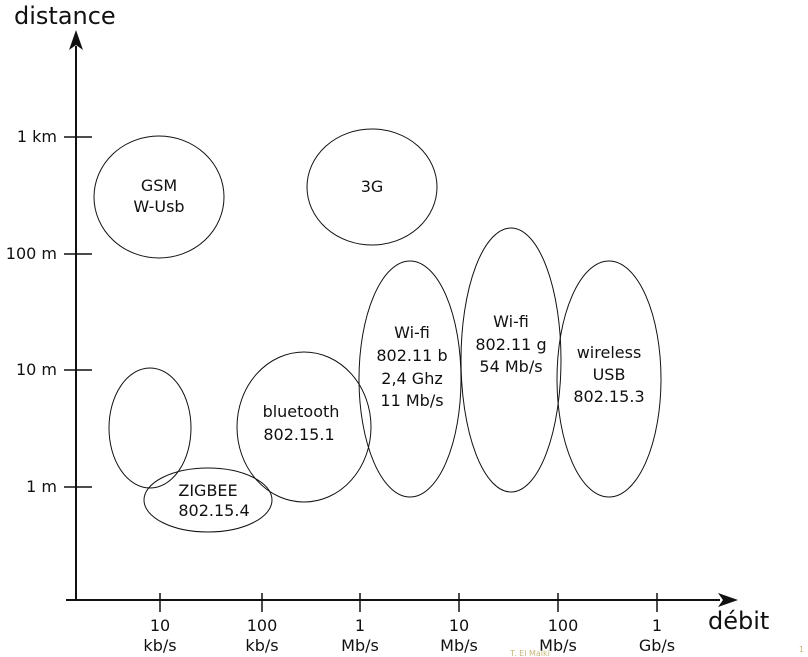 The height and width of the screenshot is (657, 808). What do you see at coordinates (459, 625) in the screenshot?
I see `x-tick-value-10mbs: 10` at bounding box center [459, 625].